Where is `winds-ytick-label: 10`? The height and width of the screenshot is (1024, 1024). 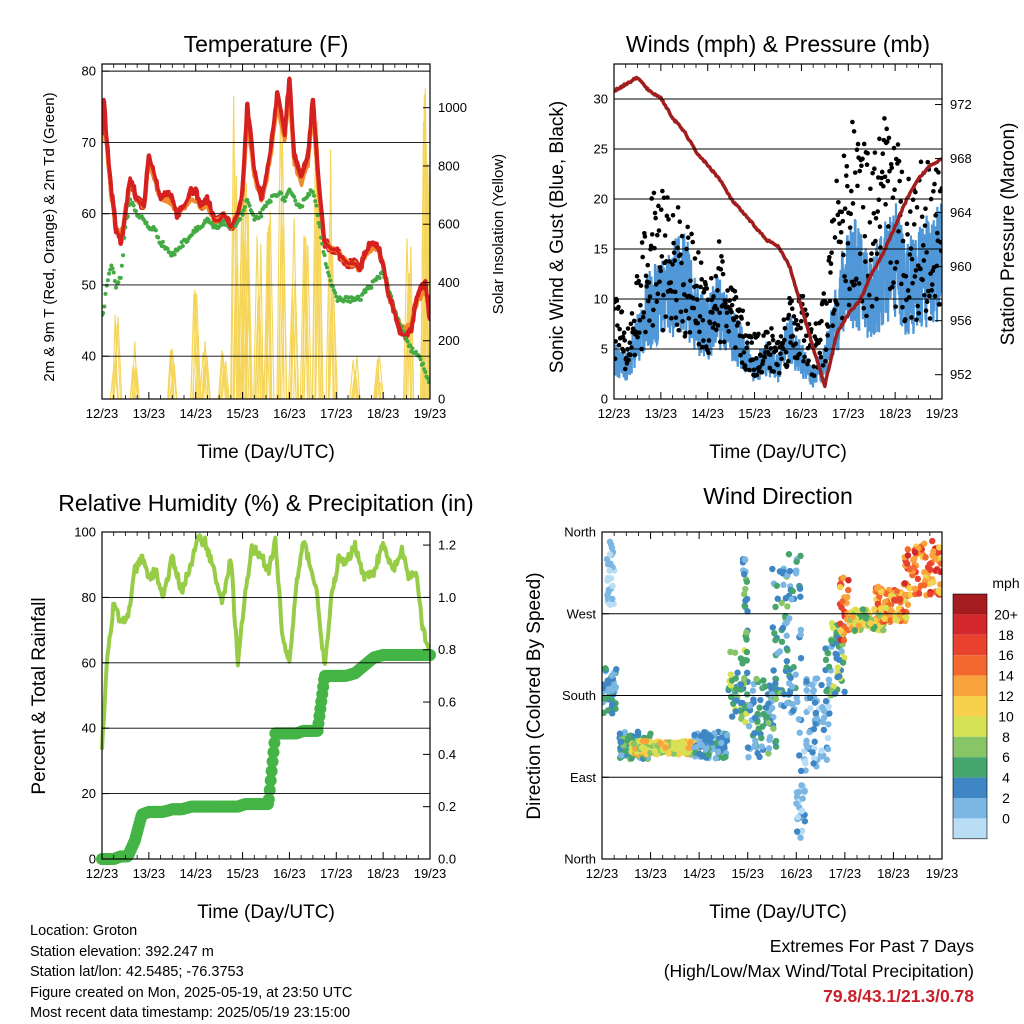 winds-ytick-label: 10 is located at coordinates (601, 299).